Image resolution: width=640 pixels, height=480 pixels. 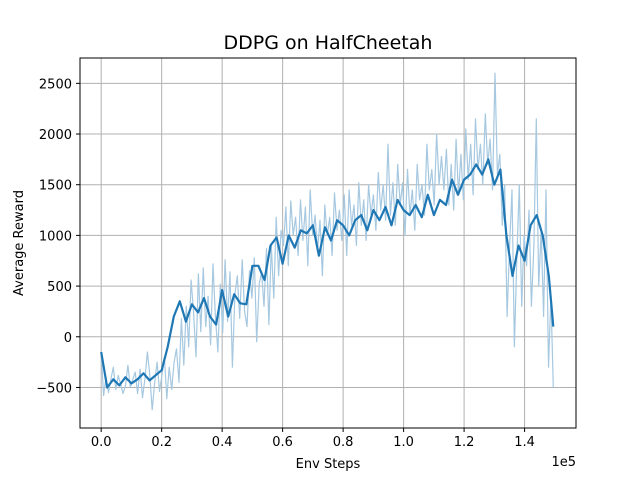 I want to click on y-tick-label: −500, so click(x=54, y=388).